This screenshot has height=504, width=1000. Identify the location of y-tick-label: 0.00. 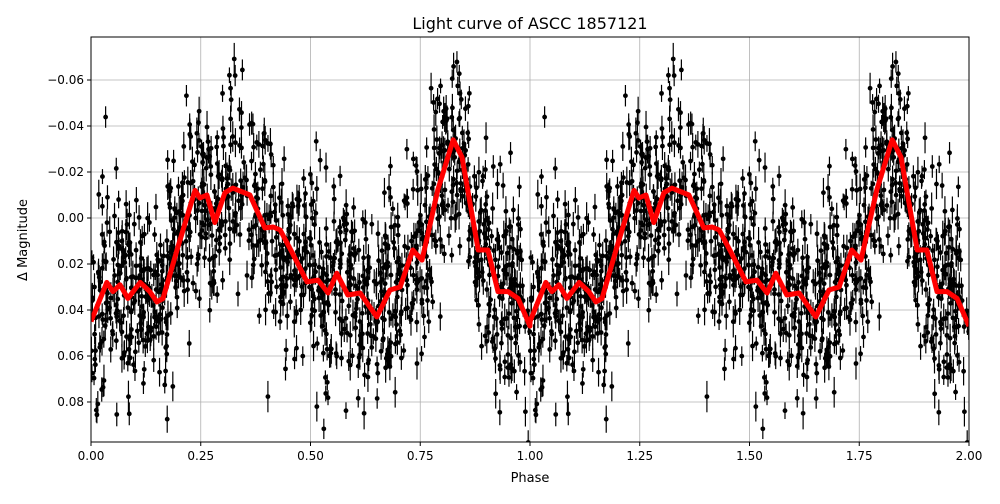
(70, 218).